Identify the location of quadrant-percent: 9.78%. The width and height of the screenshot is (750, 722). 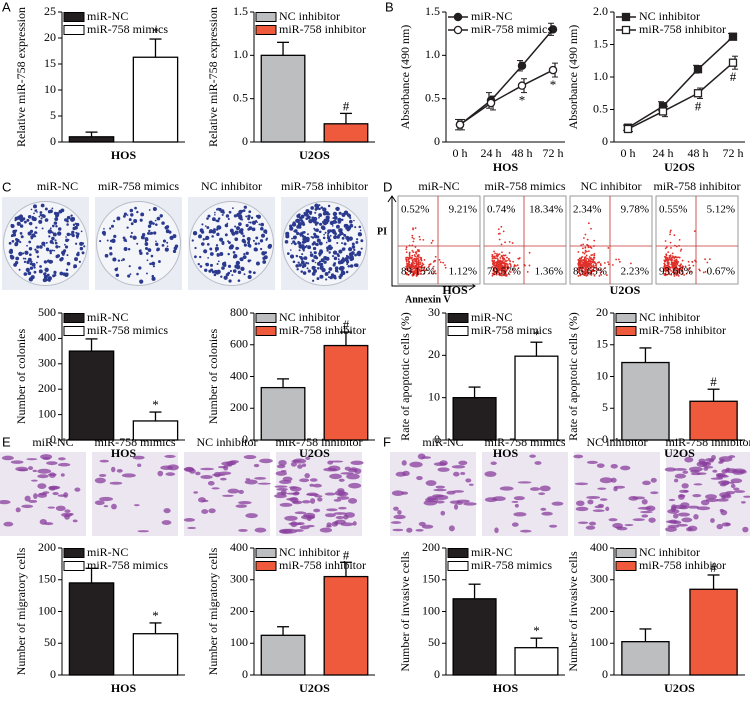
(635, 210).